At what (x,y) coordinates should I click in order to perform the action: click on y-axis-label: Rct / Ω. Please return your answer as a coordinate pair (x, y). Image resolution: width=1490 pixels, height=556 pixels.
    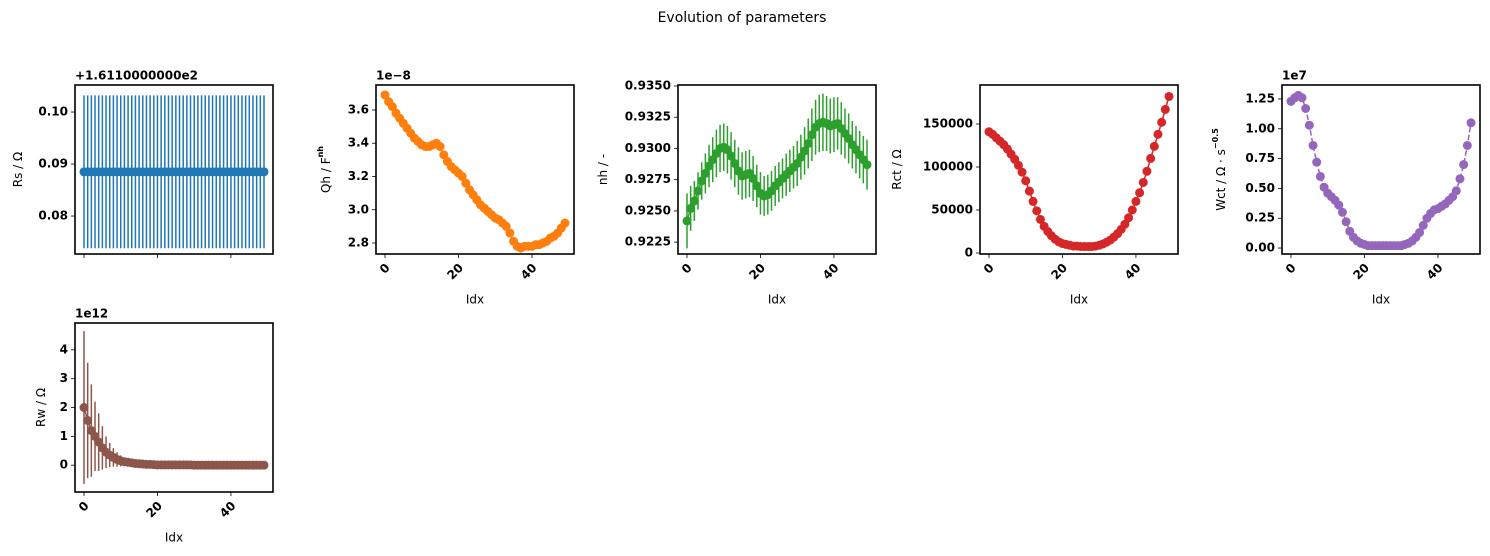
    Looking at the image, I should click on (897, 169).